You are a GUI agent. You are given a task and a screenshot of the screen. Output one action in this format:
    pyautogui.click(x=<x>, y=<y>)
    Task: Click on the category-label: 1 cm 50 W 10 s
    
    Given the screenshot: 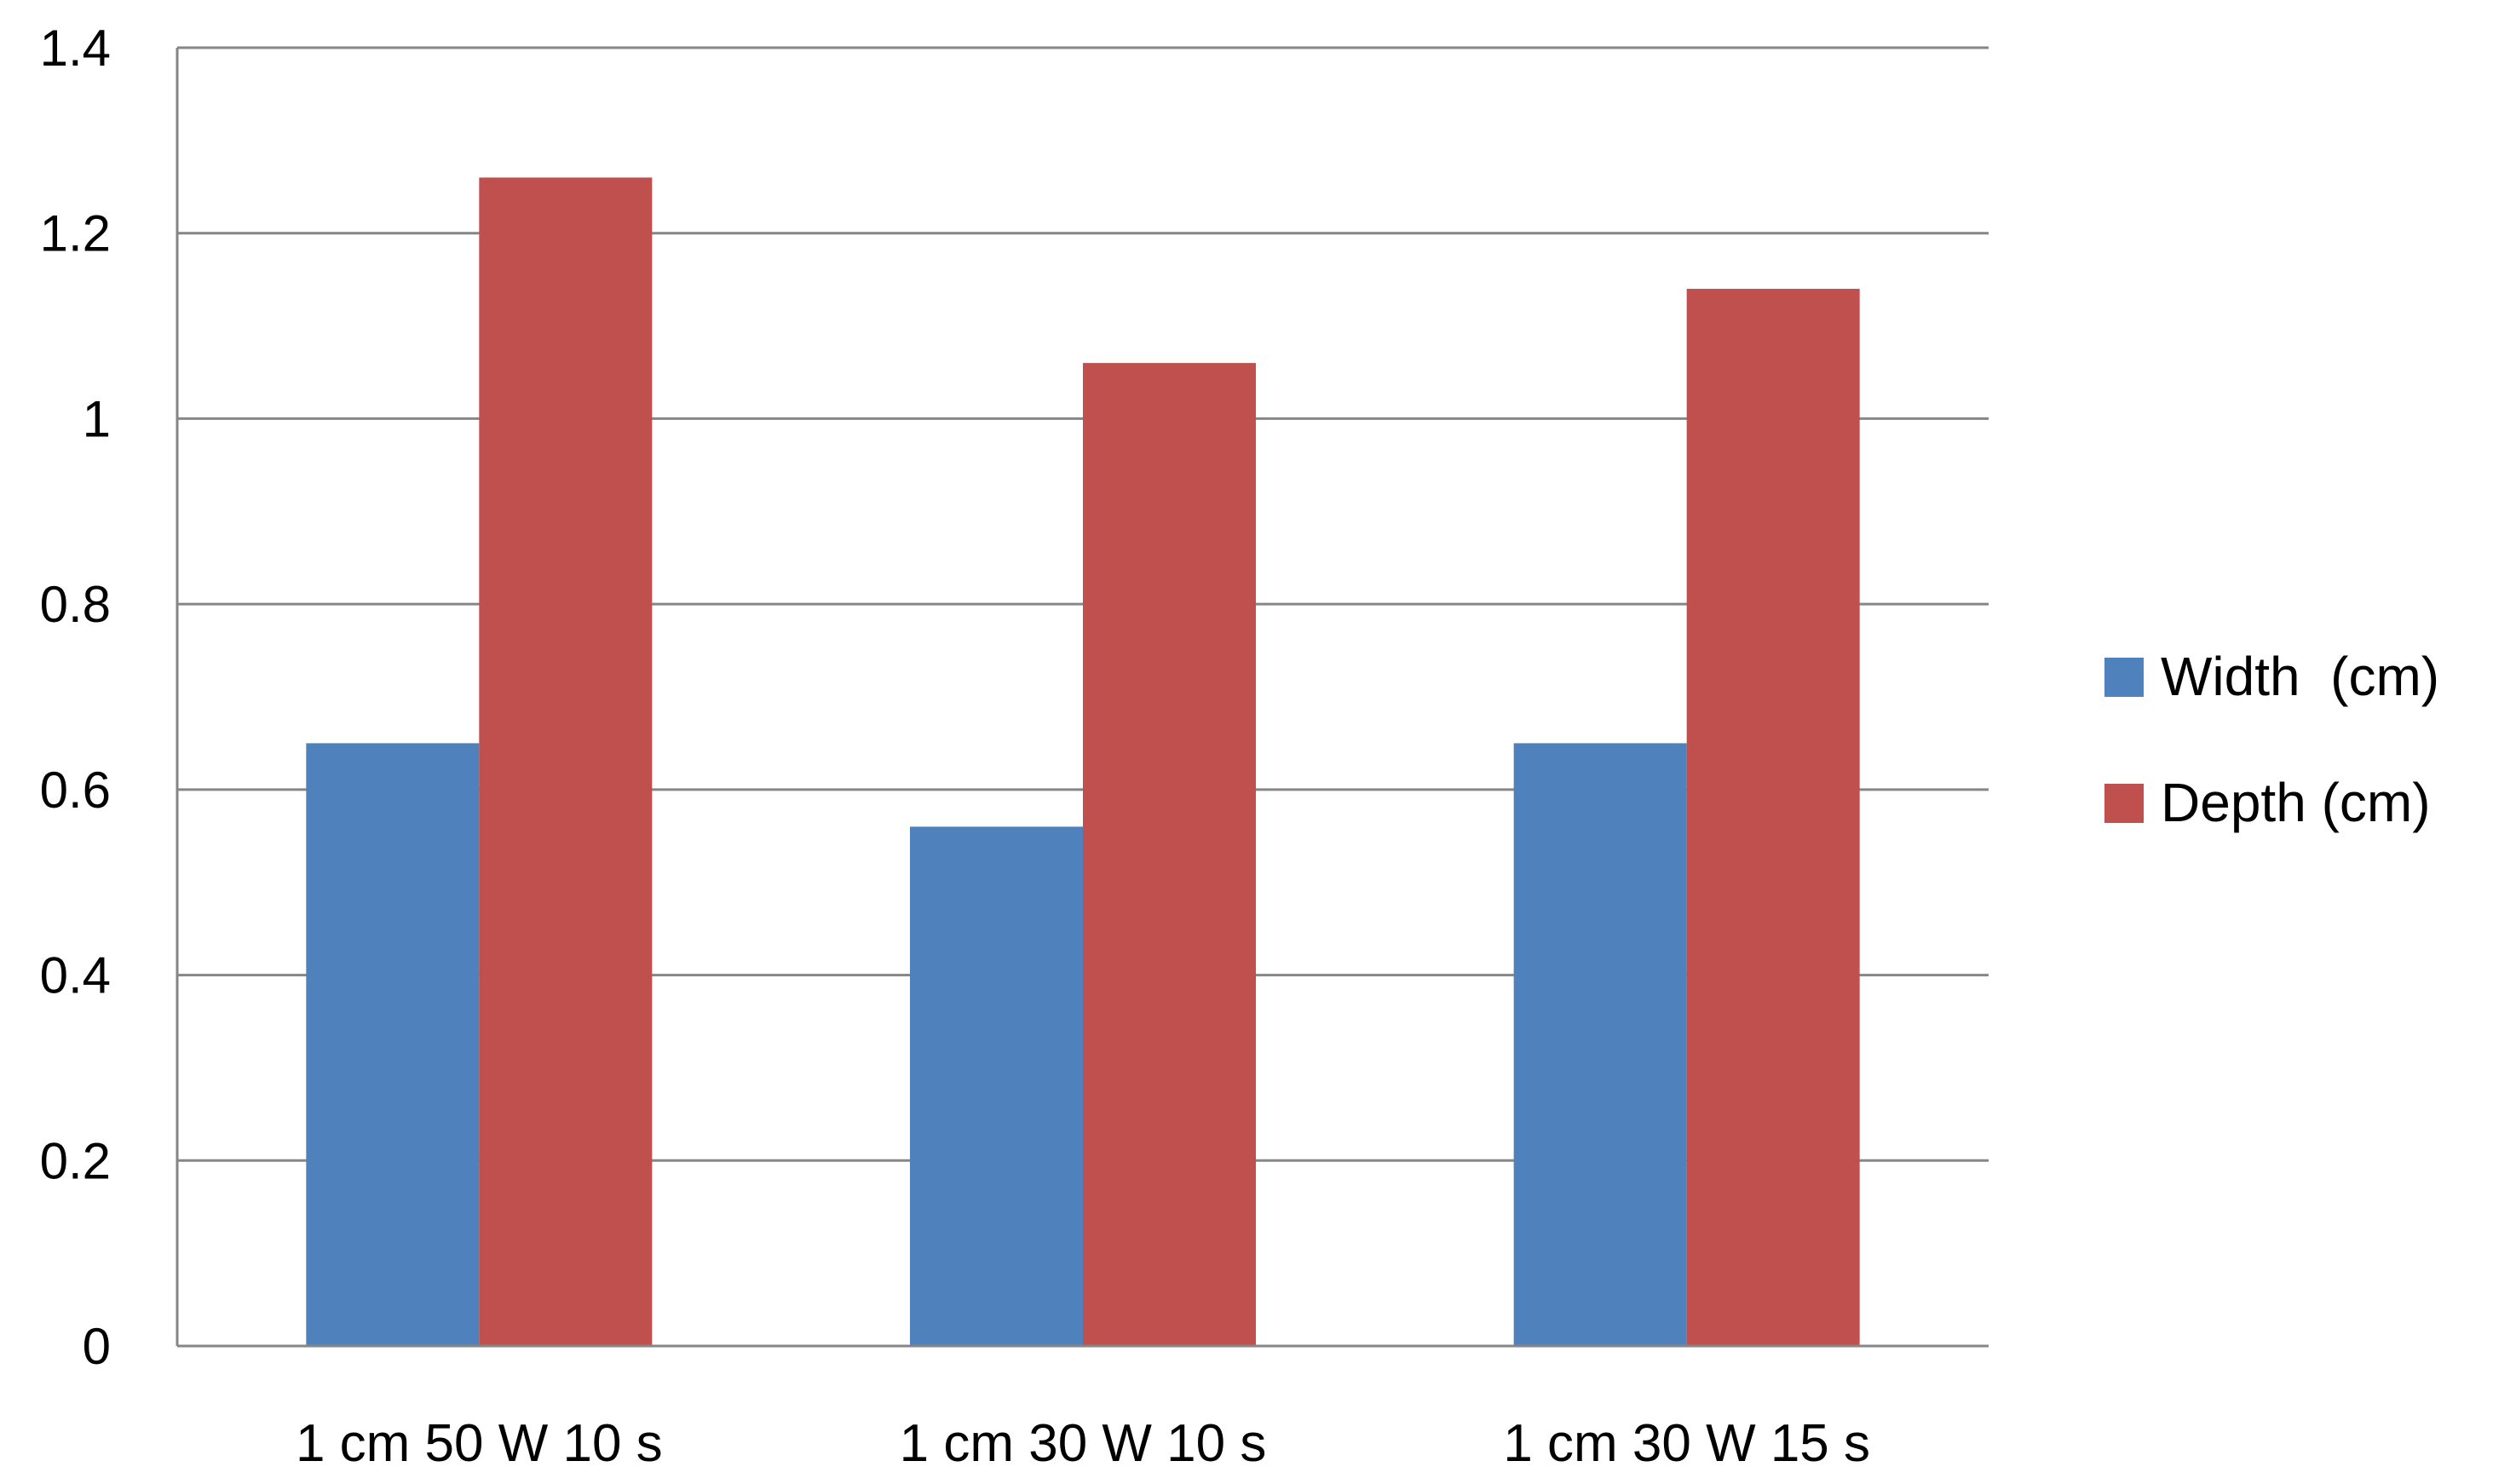 What is the action you would take?
    pyautogui.click(x=480, y=1443)
    